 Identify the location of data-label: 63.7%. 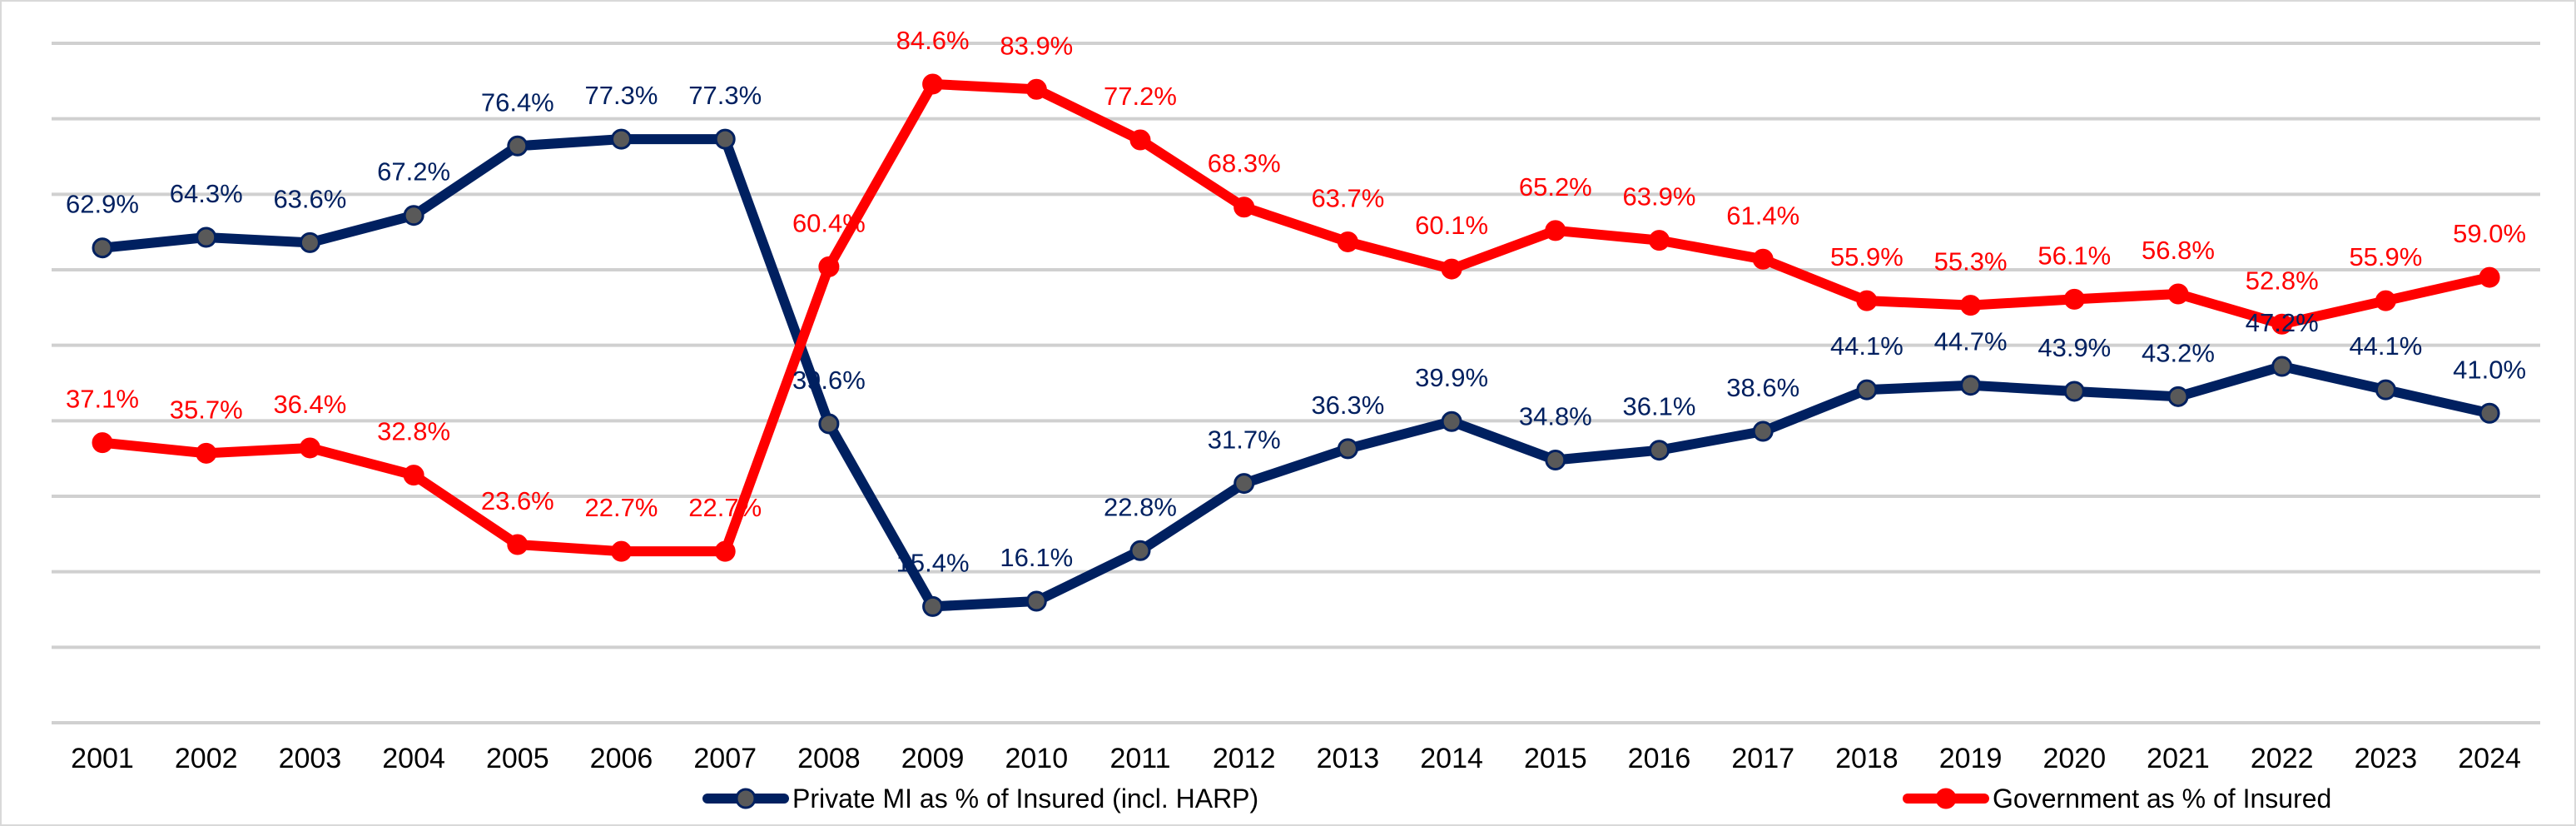
(1347, 197).